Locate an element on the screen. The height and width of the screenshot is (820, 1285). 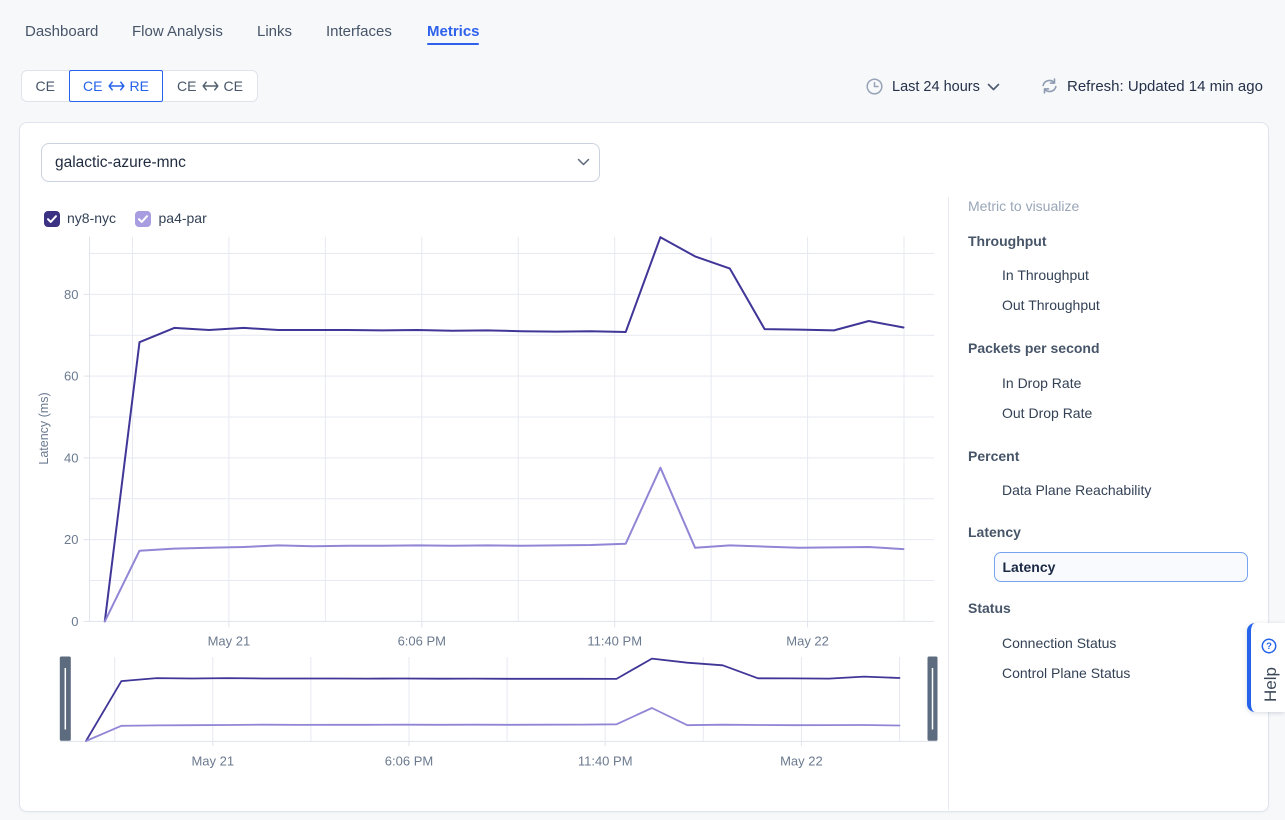
svg-text: Latency (ms) is located at coordinates (44, 428).